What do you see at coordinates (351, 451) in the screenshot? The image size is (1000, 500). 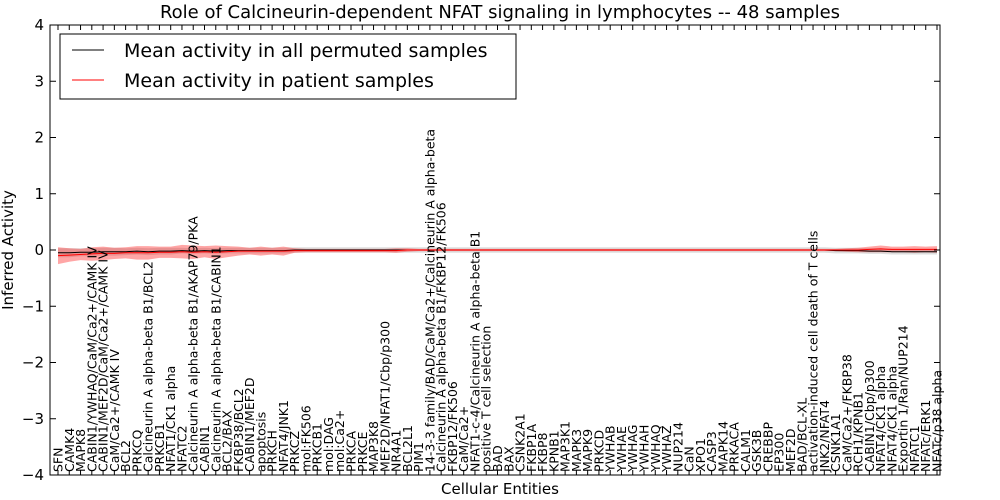 I see `x-tick-label: PRKCA` at bounding box center [351, 451].